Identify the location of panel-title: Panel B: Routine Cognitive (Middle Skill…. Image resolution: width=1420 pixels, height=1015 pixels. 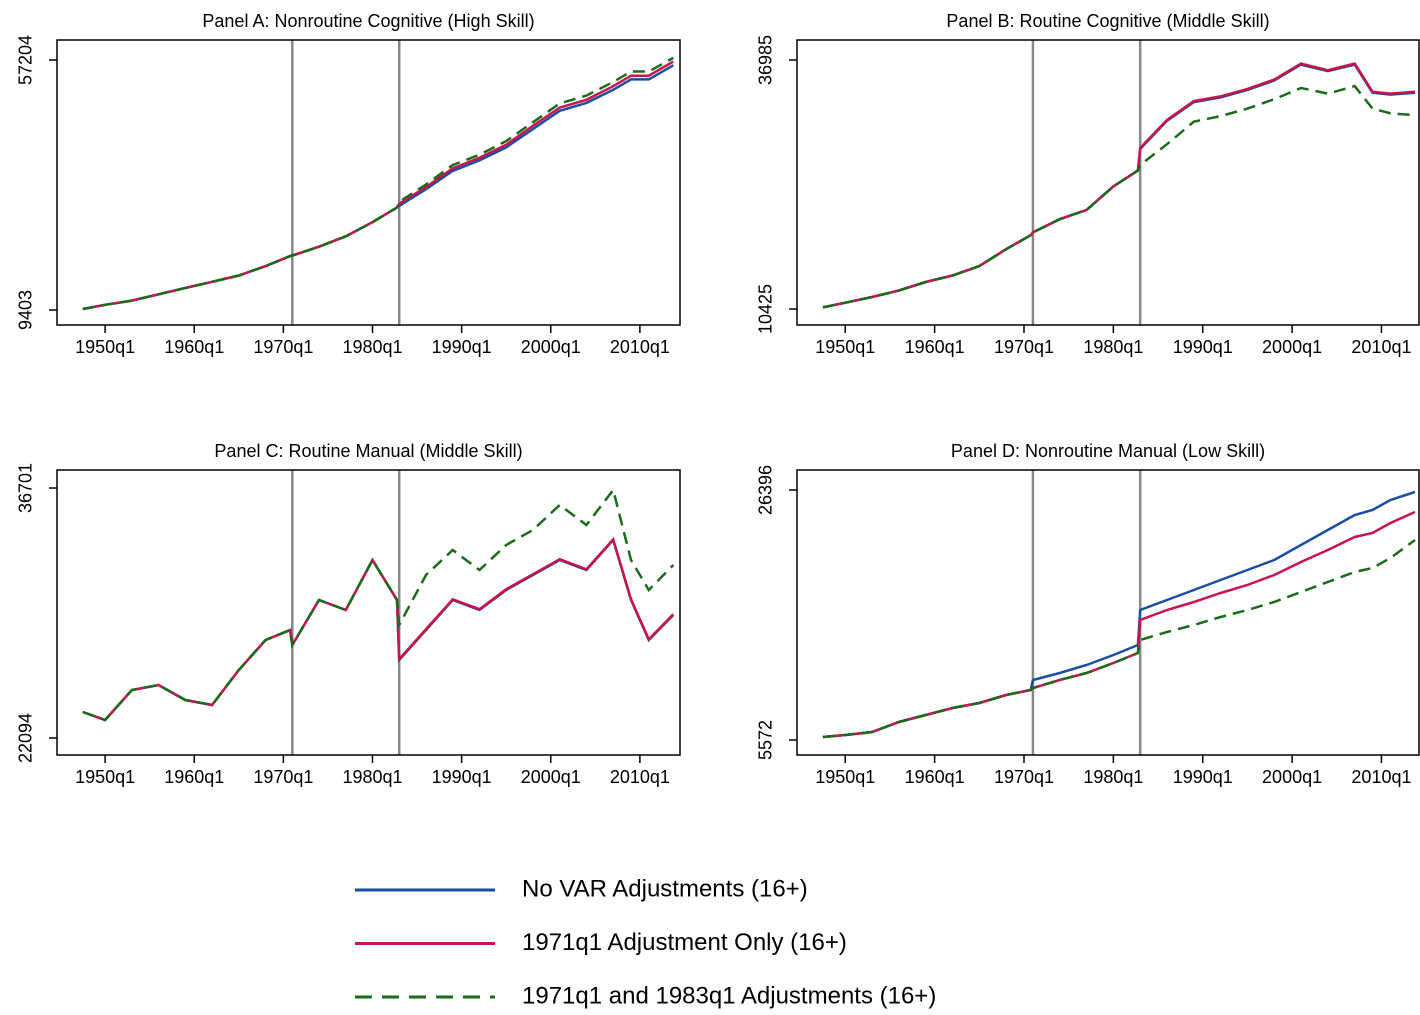
(1107, 21).